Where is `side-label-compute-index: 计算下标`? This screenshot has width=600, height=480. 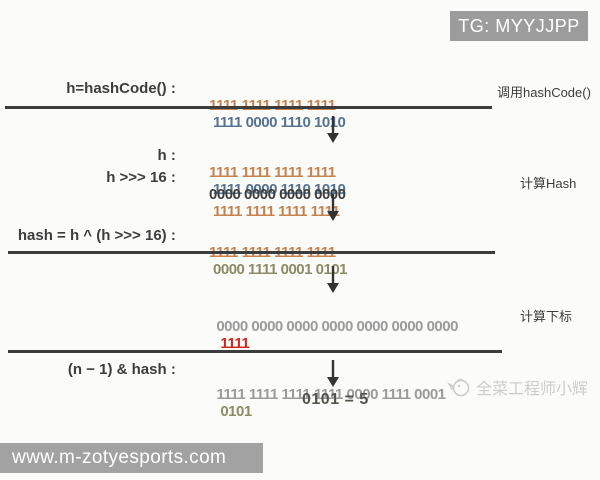 side-label-compute-index: 计算下标 is located at coordinates (546, 316).